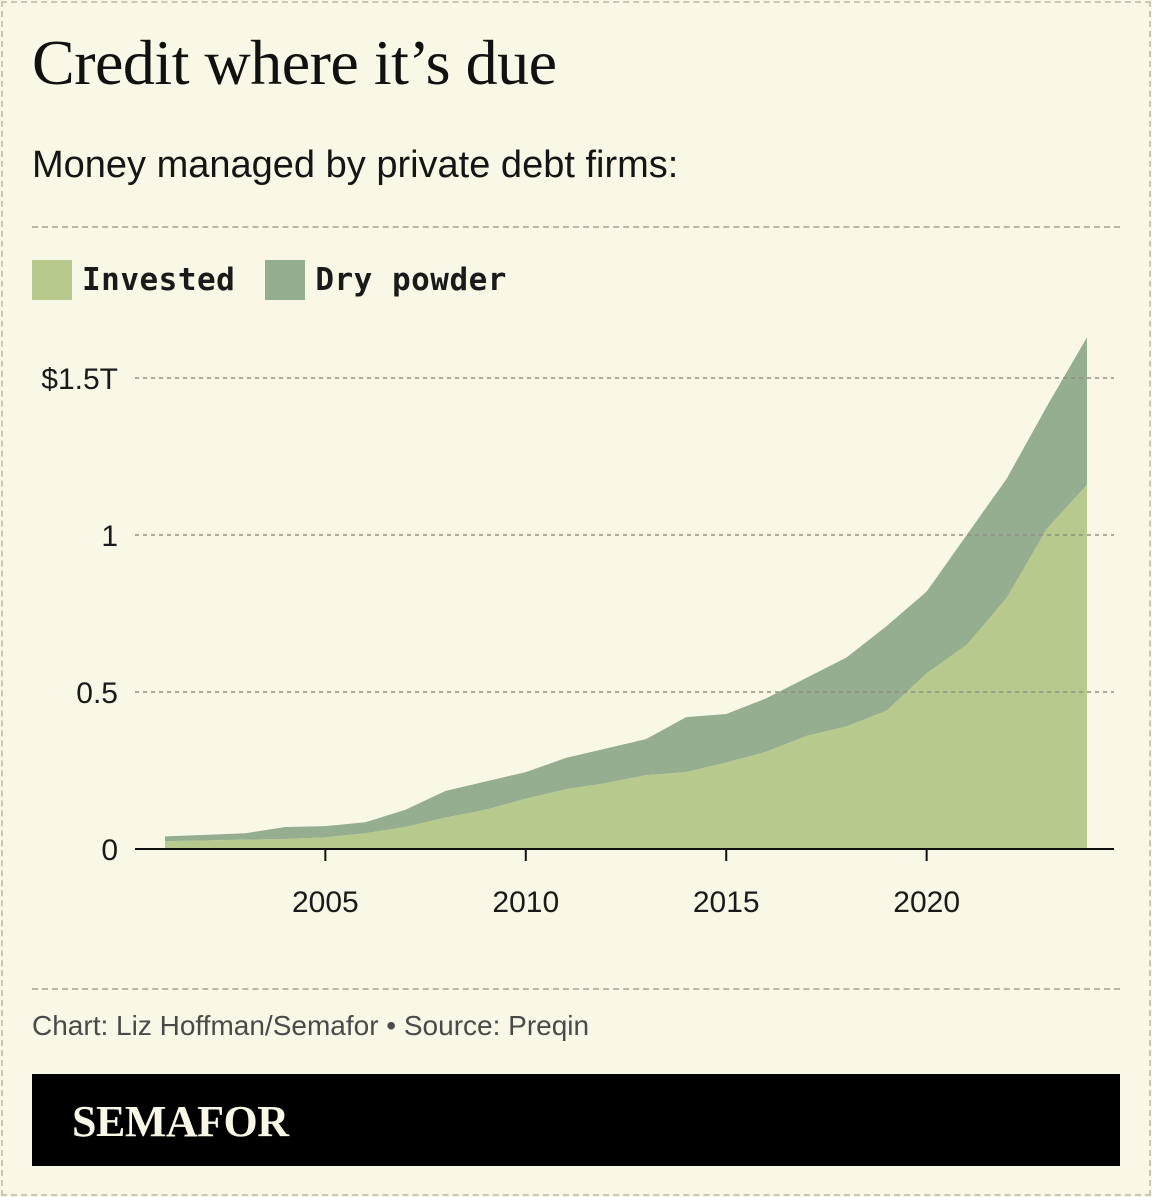 This screenshot has width=1152, height=1197. I want to click on x-tick-label: 2015, so click(726, 902).